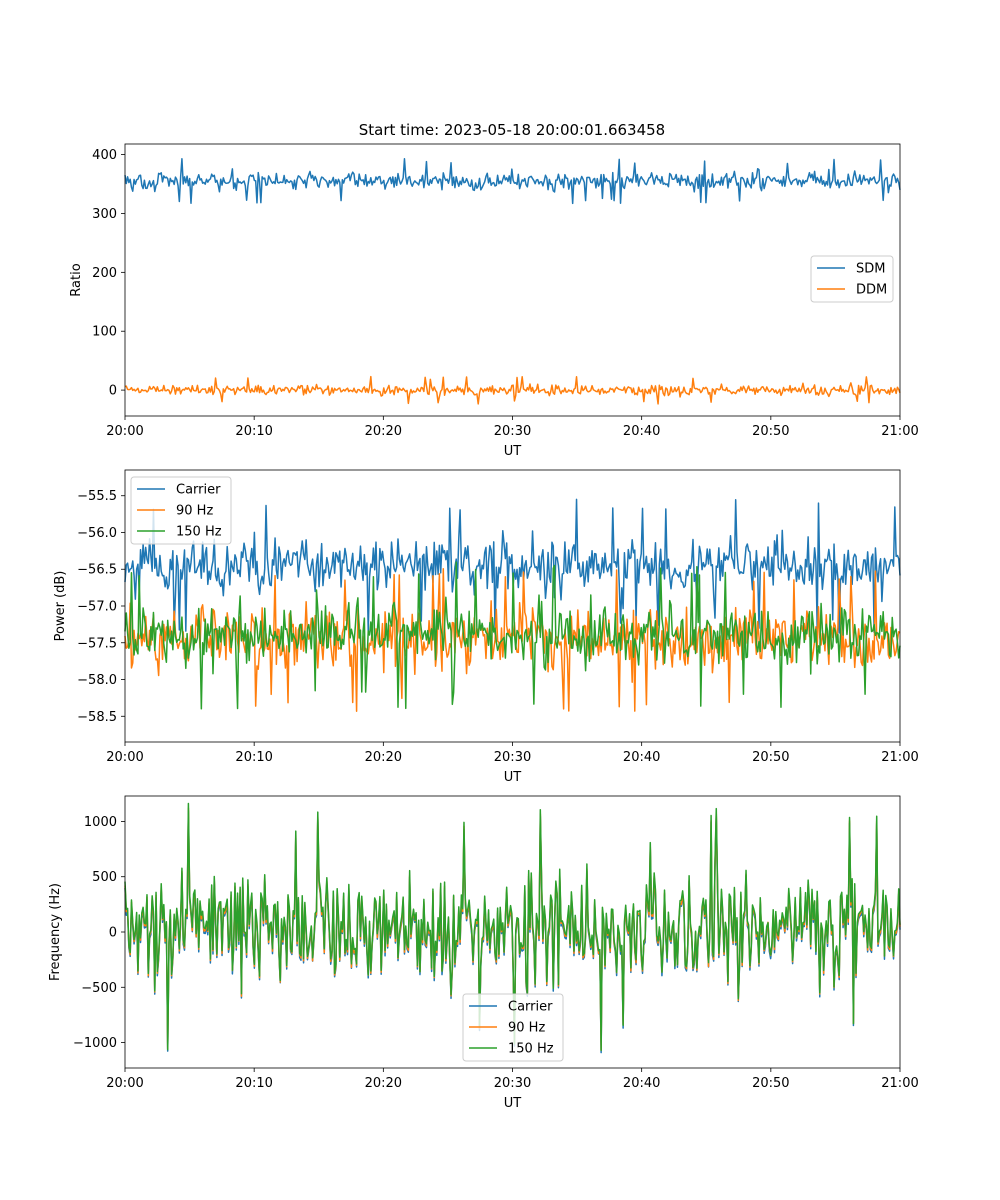  Describe the element at coordinates (97, 643) in the screenshot. I see `y-tick-label: −57.5` at that location.